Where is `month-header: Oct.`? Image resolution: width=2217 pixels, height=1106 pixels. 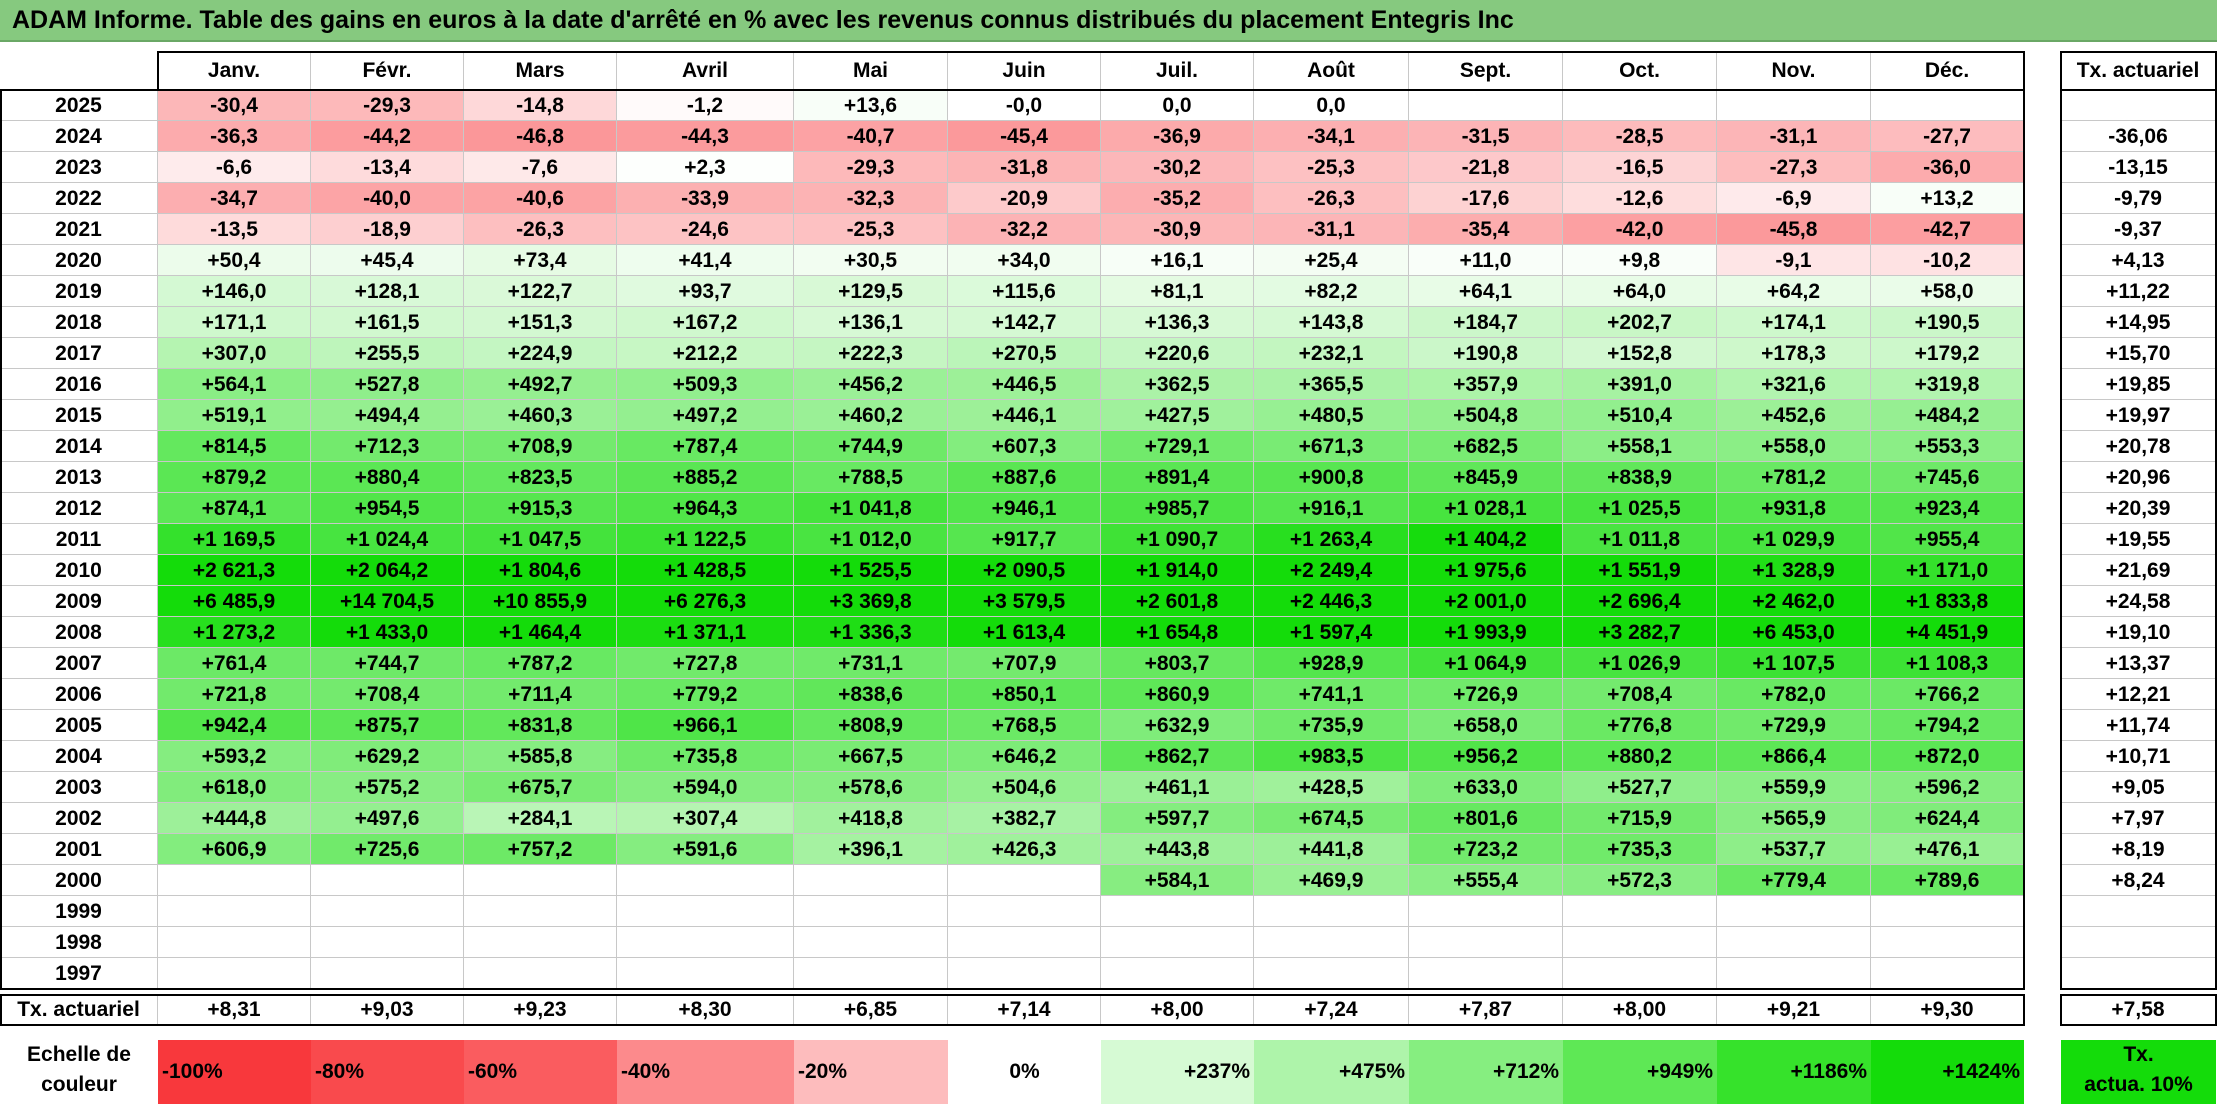 month-header: Oct. is located at coordinates (1640, 71).